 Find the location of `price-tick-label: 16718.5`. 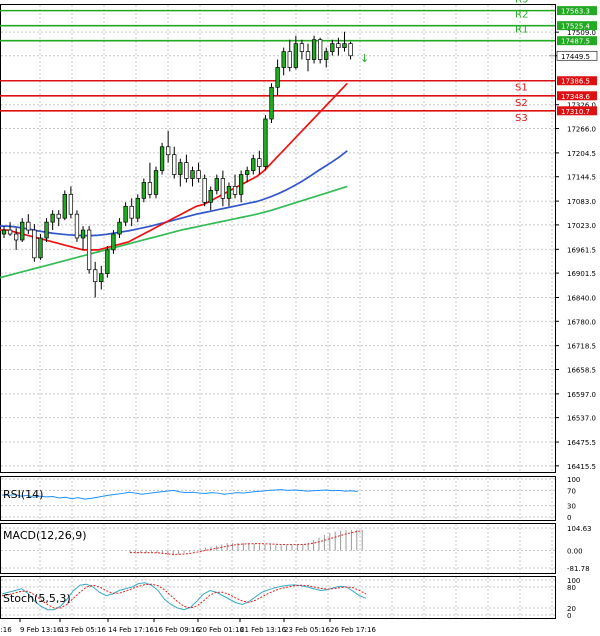

price-tick-label: 16718.5 is located at coordinates (581, 347).